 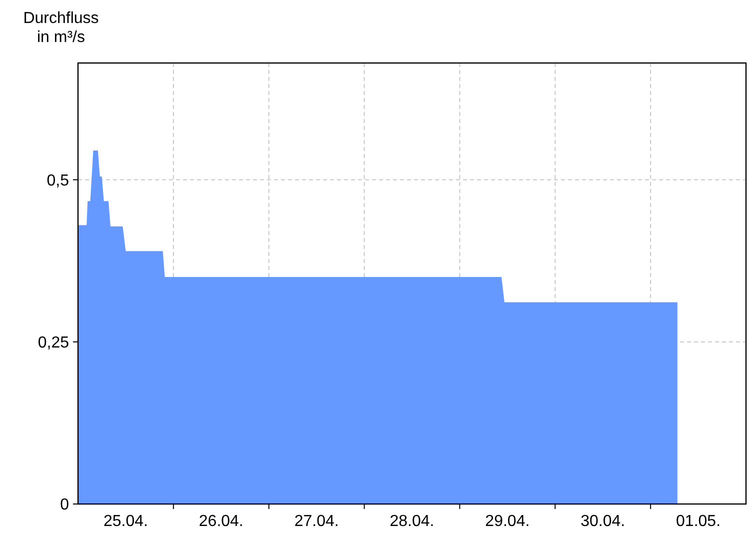 What do you see at coordinates (221, 521) in the screenshot?
I see `x-tick-label: 26.04.` at bounding box center [221, 521].